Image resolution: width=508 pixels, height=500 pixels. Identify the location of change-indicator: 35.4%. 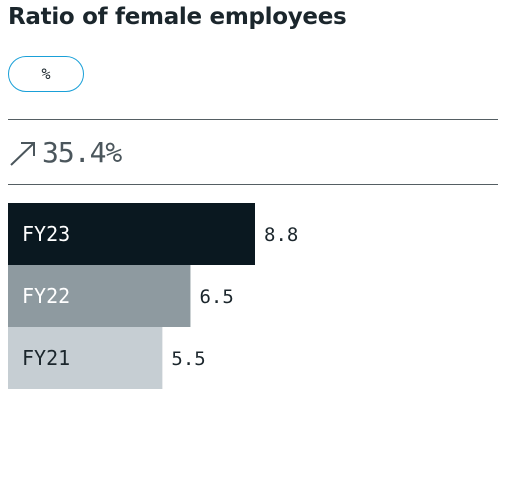
(65, 152).